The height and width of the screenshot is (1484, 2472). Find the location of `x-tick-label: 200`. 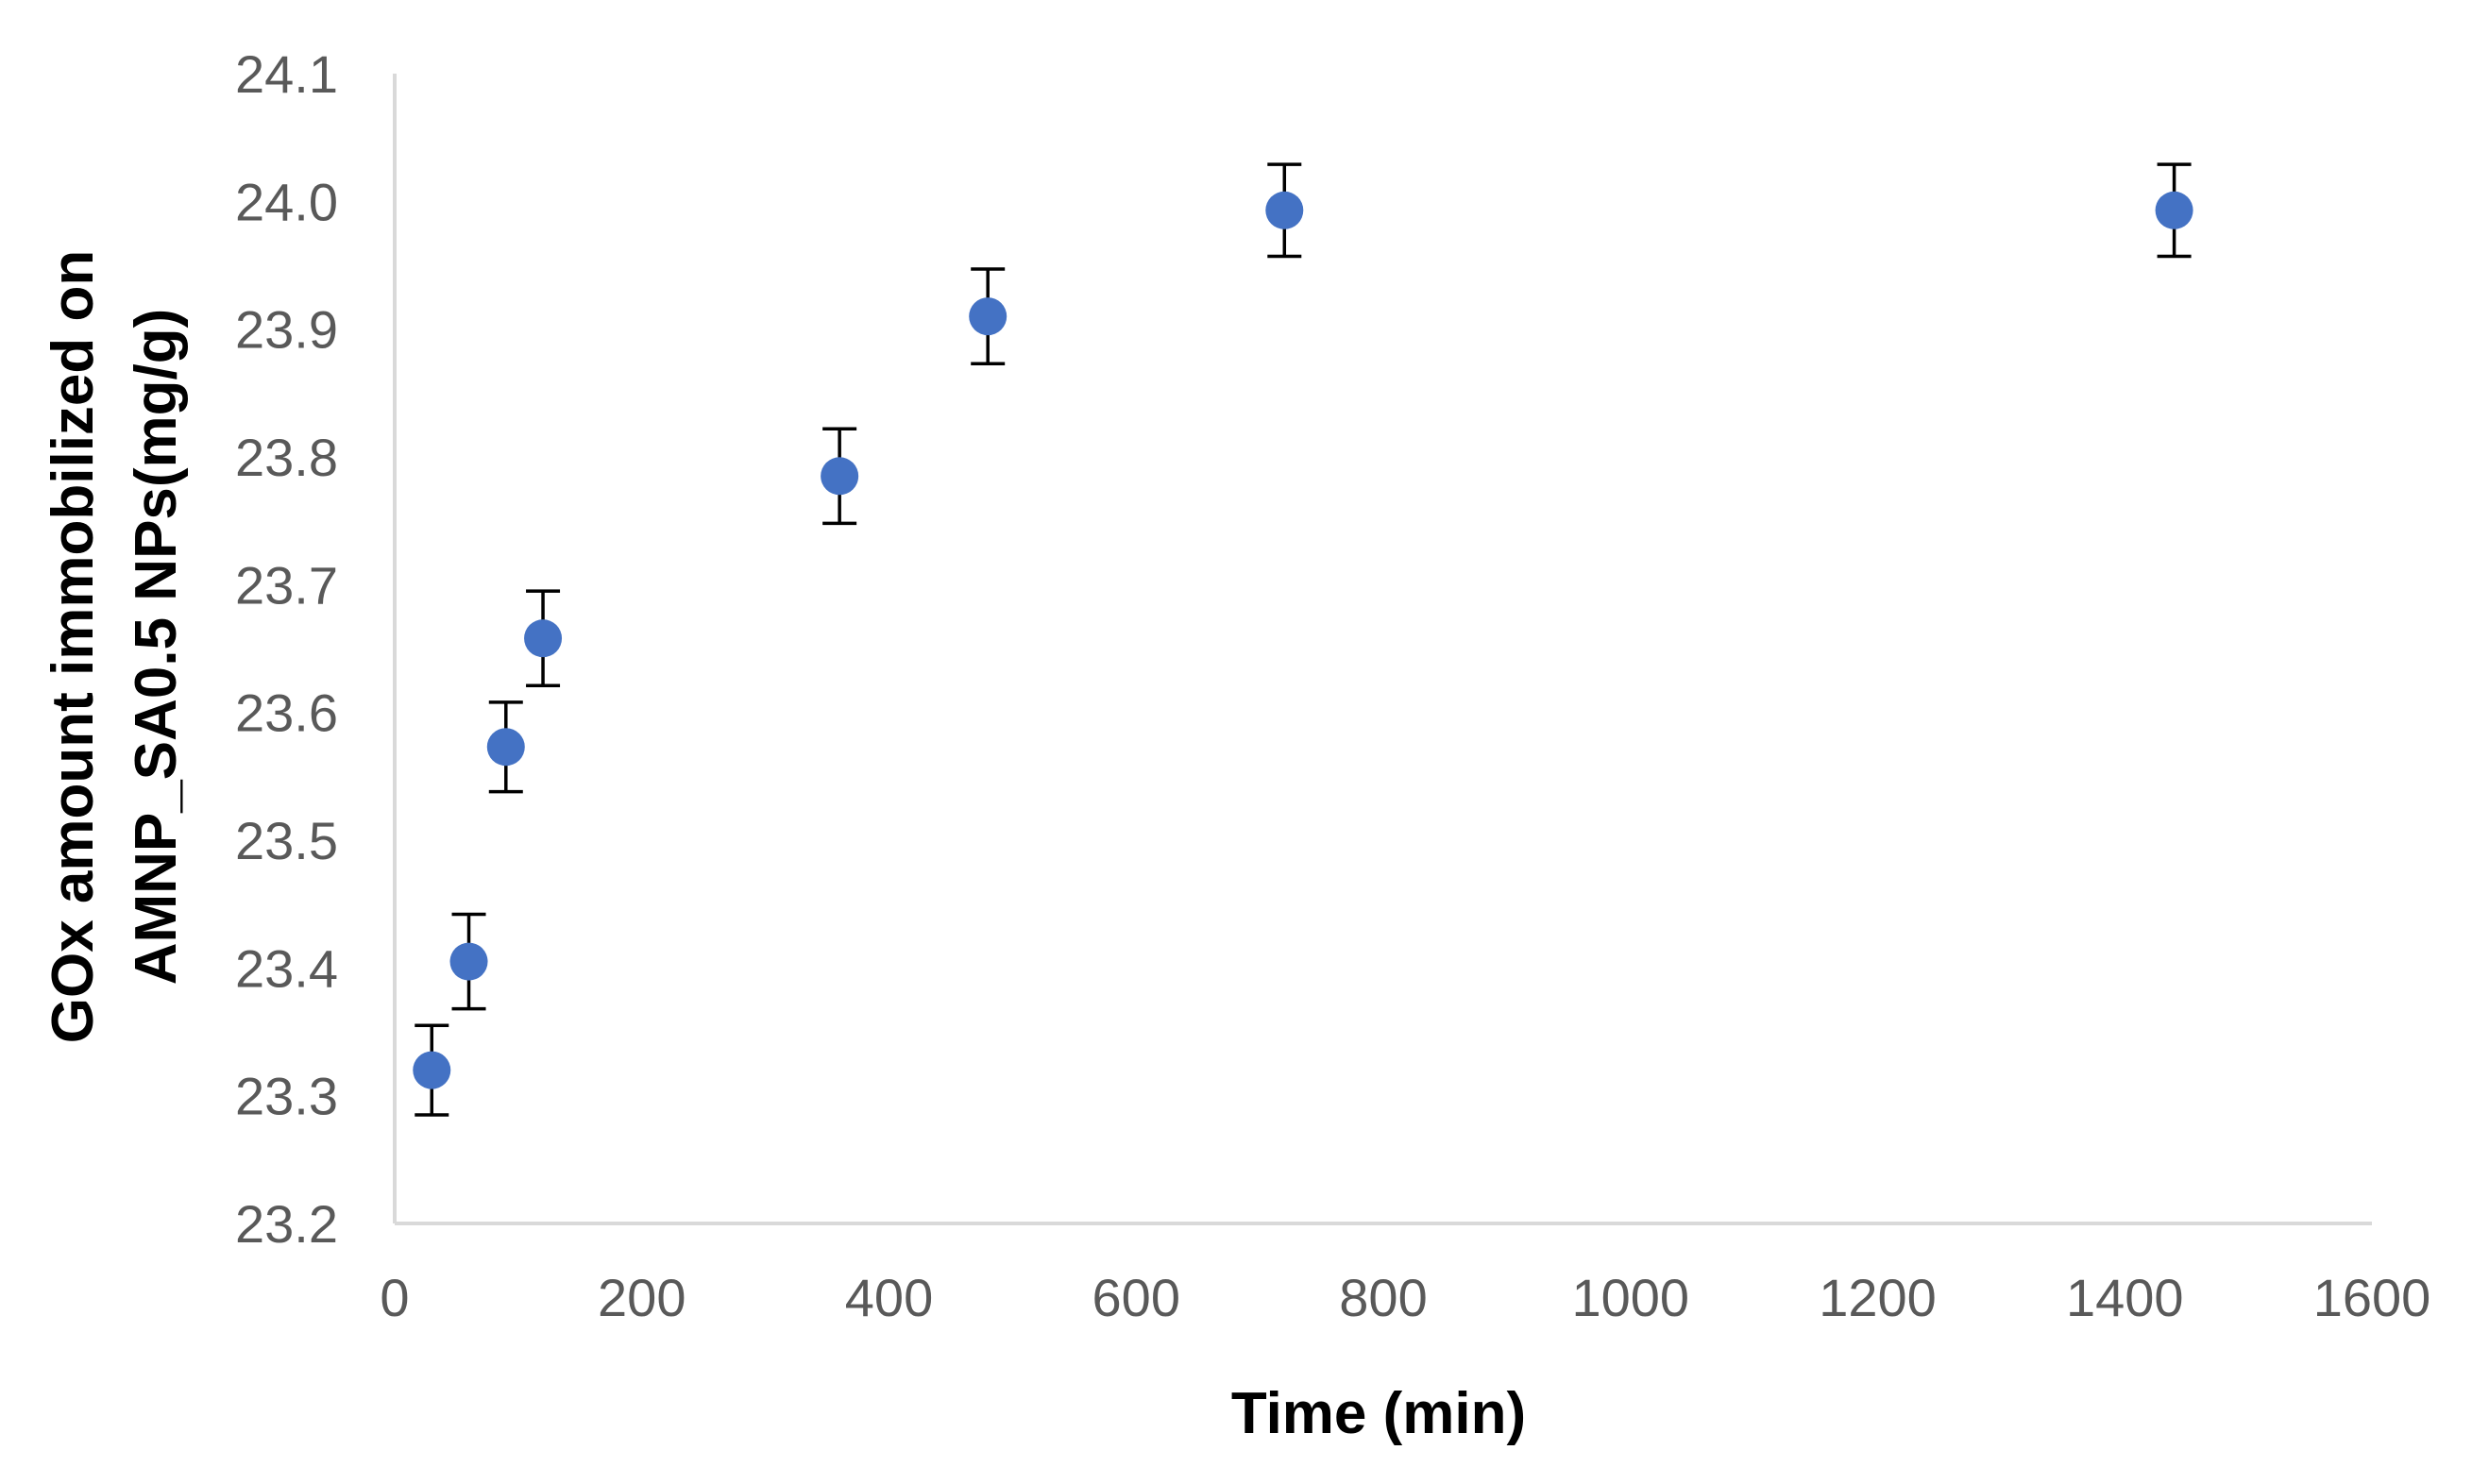

x-tick-label: 200 is located at coordinates (642, 1297).